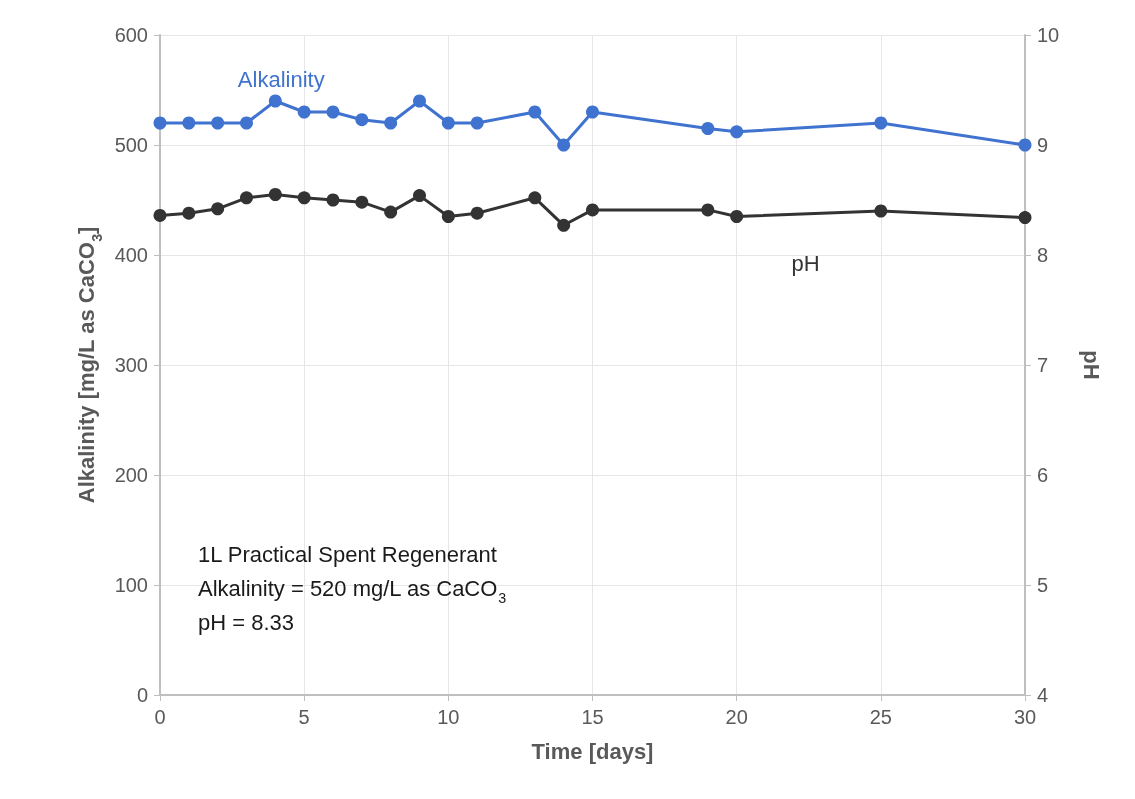  Describe the element at coordinates (1043, 255) in the screenshot. I see `y2-tick-label: 8` at that location.